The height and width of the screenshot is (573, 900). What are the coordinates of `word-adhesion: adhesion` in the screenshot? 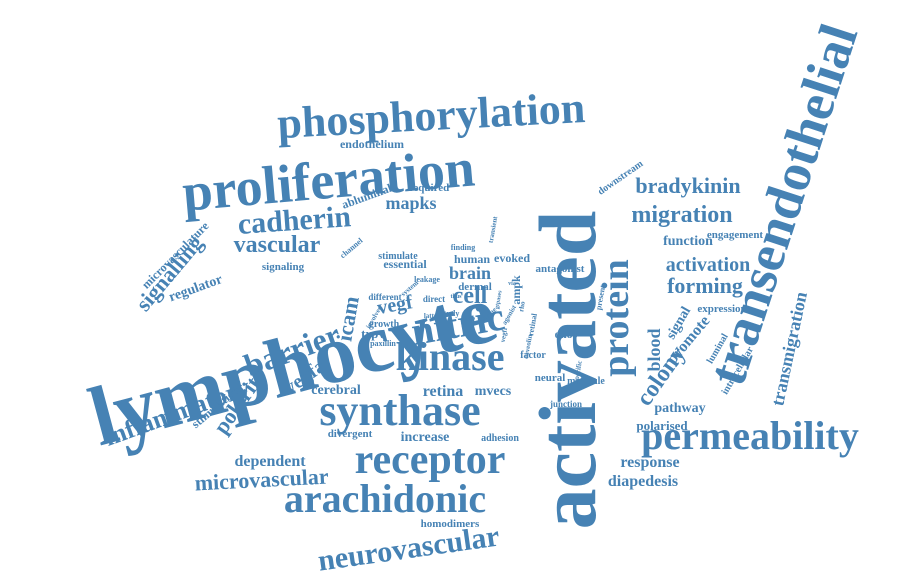 It's located at (500, 438).